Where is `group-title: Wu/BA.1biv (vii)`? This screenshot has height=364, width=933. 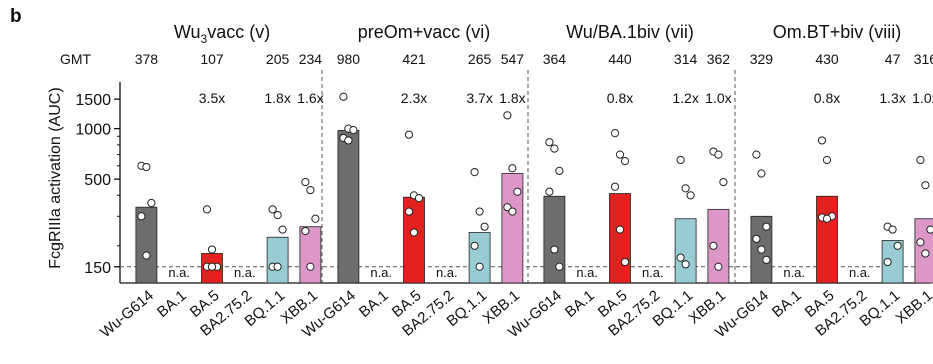 group-title: Wu/BA.1biv (vii) is located at coordinates (630, 32).